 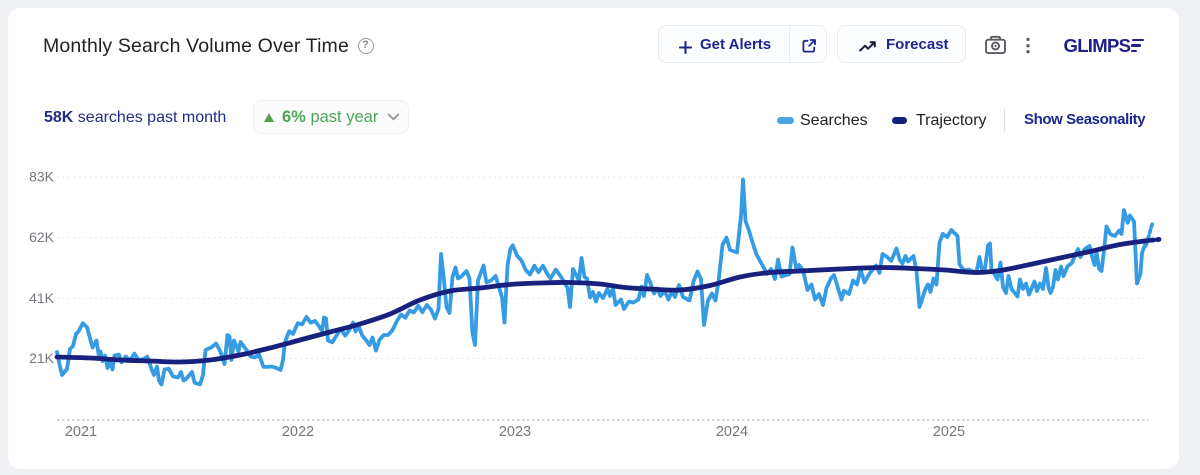 What do you see at coordinates (42, 358) in the screenshot?
I see `svg-text: 21K` at bounding box center [42, 358].